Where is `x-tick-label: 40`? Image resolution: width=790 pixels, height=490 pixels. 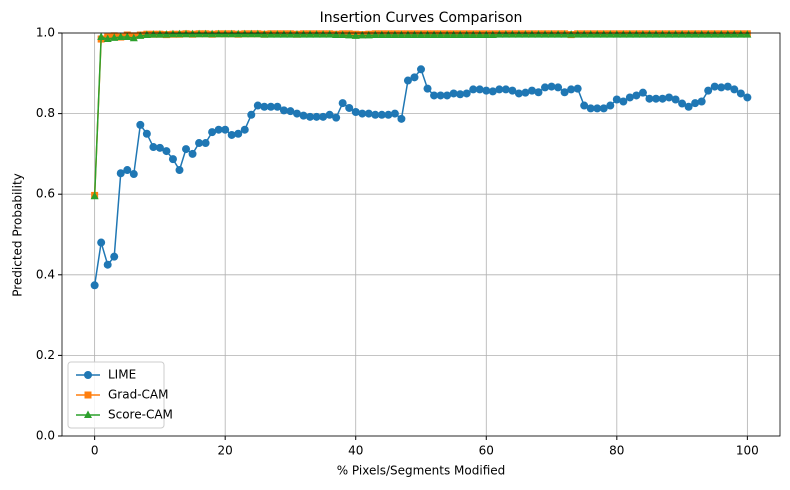
x-tick-label: 40 is located at coordinates (355, 451).